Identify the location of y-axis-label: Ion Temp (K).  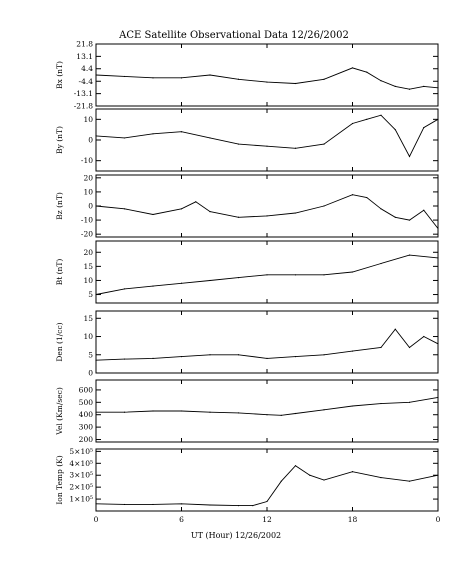
(59, 479).